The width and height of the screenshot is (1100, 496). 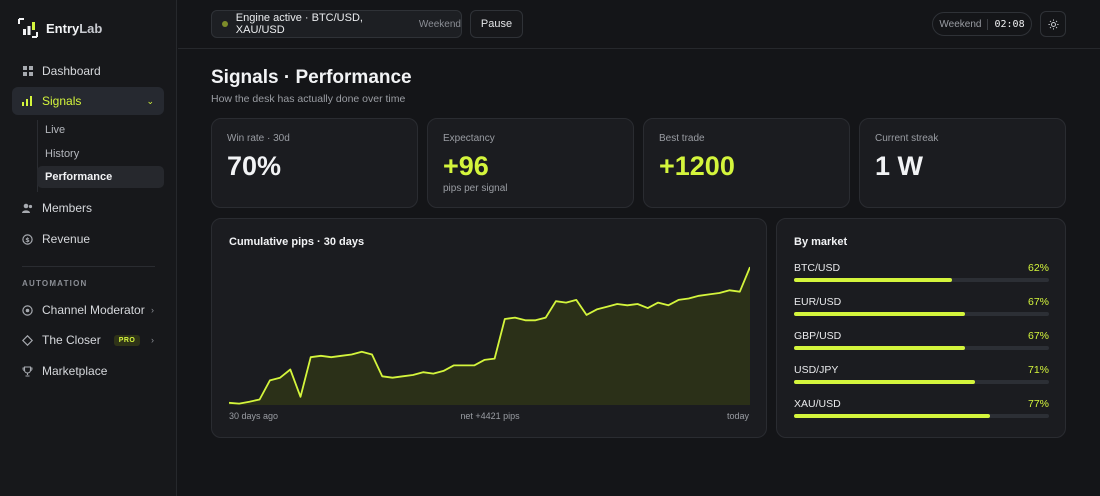 I want to click on chevron-down-icon: ⌄, so click(x=150, y=100).